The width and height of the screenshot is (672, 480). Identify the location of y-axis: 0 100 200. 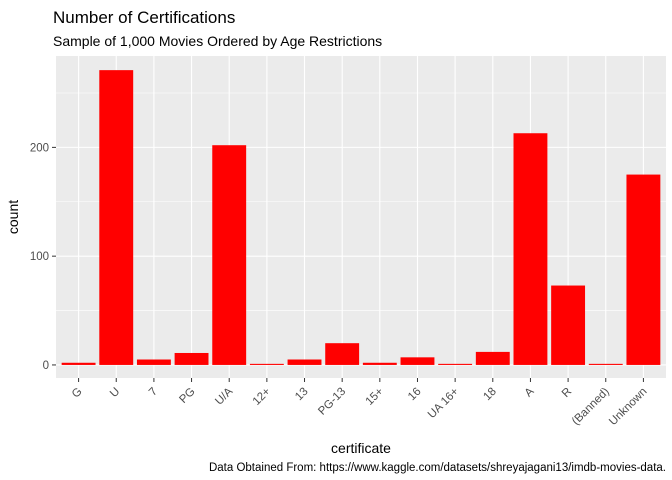
(43, 257).